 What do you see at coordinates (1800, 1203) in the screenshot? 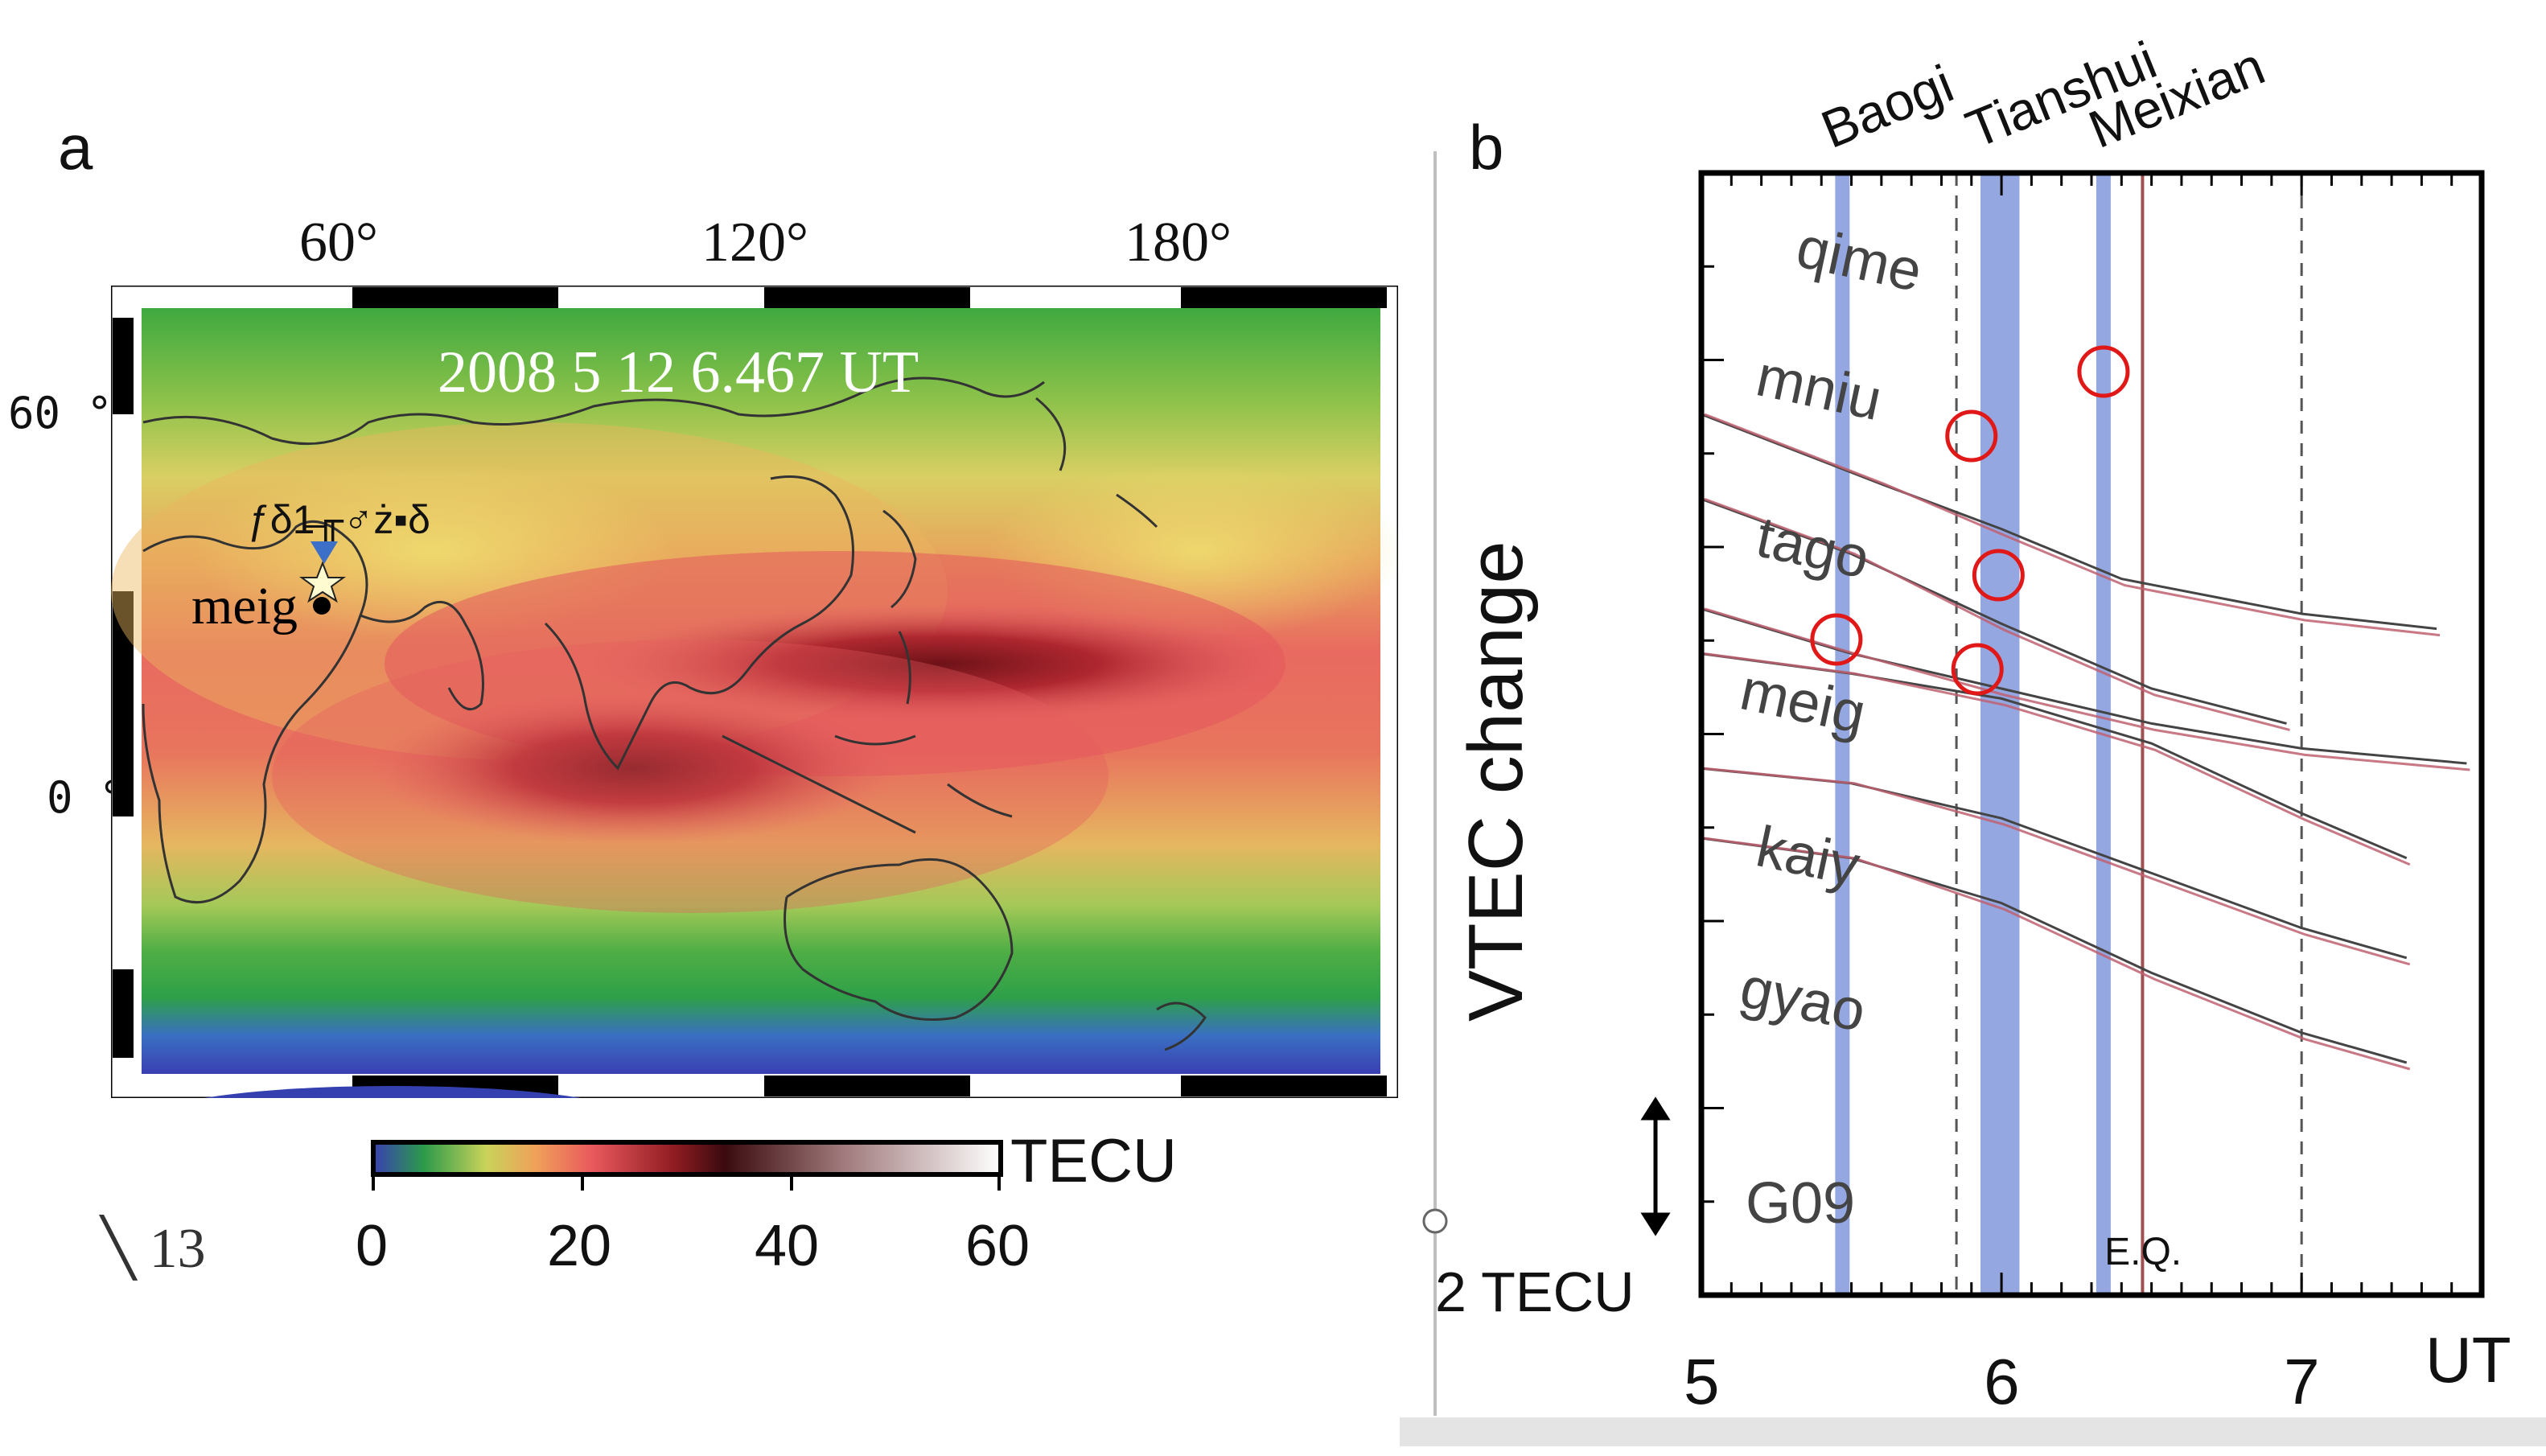
I see `station-label-G09: G09` at bounding box center [1800, 1203].